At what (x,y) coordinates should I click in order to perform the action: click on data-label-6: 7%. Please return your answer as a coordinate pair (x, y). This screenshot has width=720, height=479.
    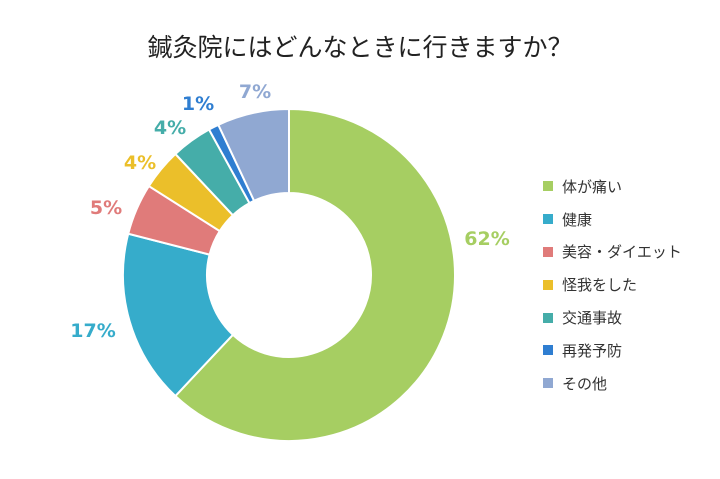
    Looking at the image, I should click on (255, 92).